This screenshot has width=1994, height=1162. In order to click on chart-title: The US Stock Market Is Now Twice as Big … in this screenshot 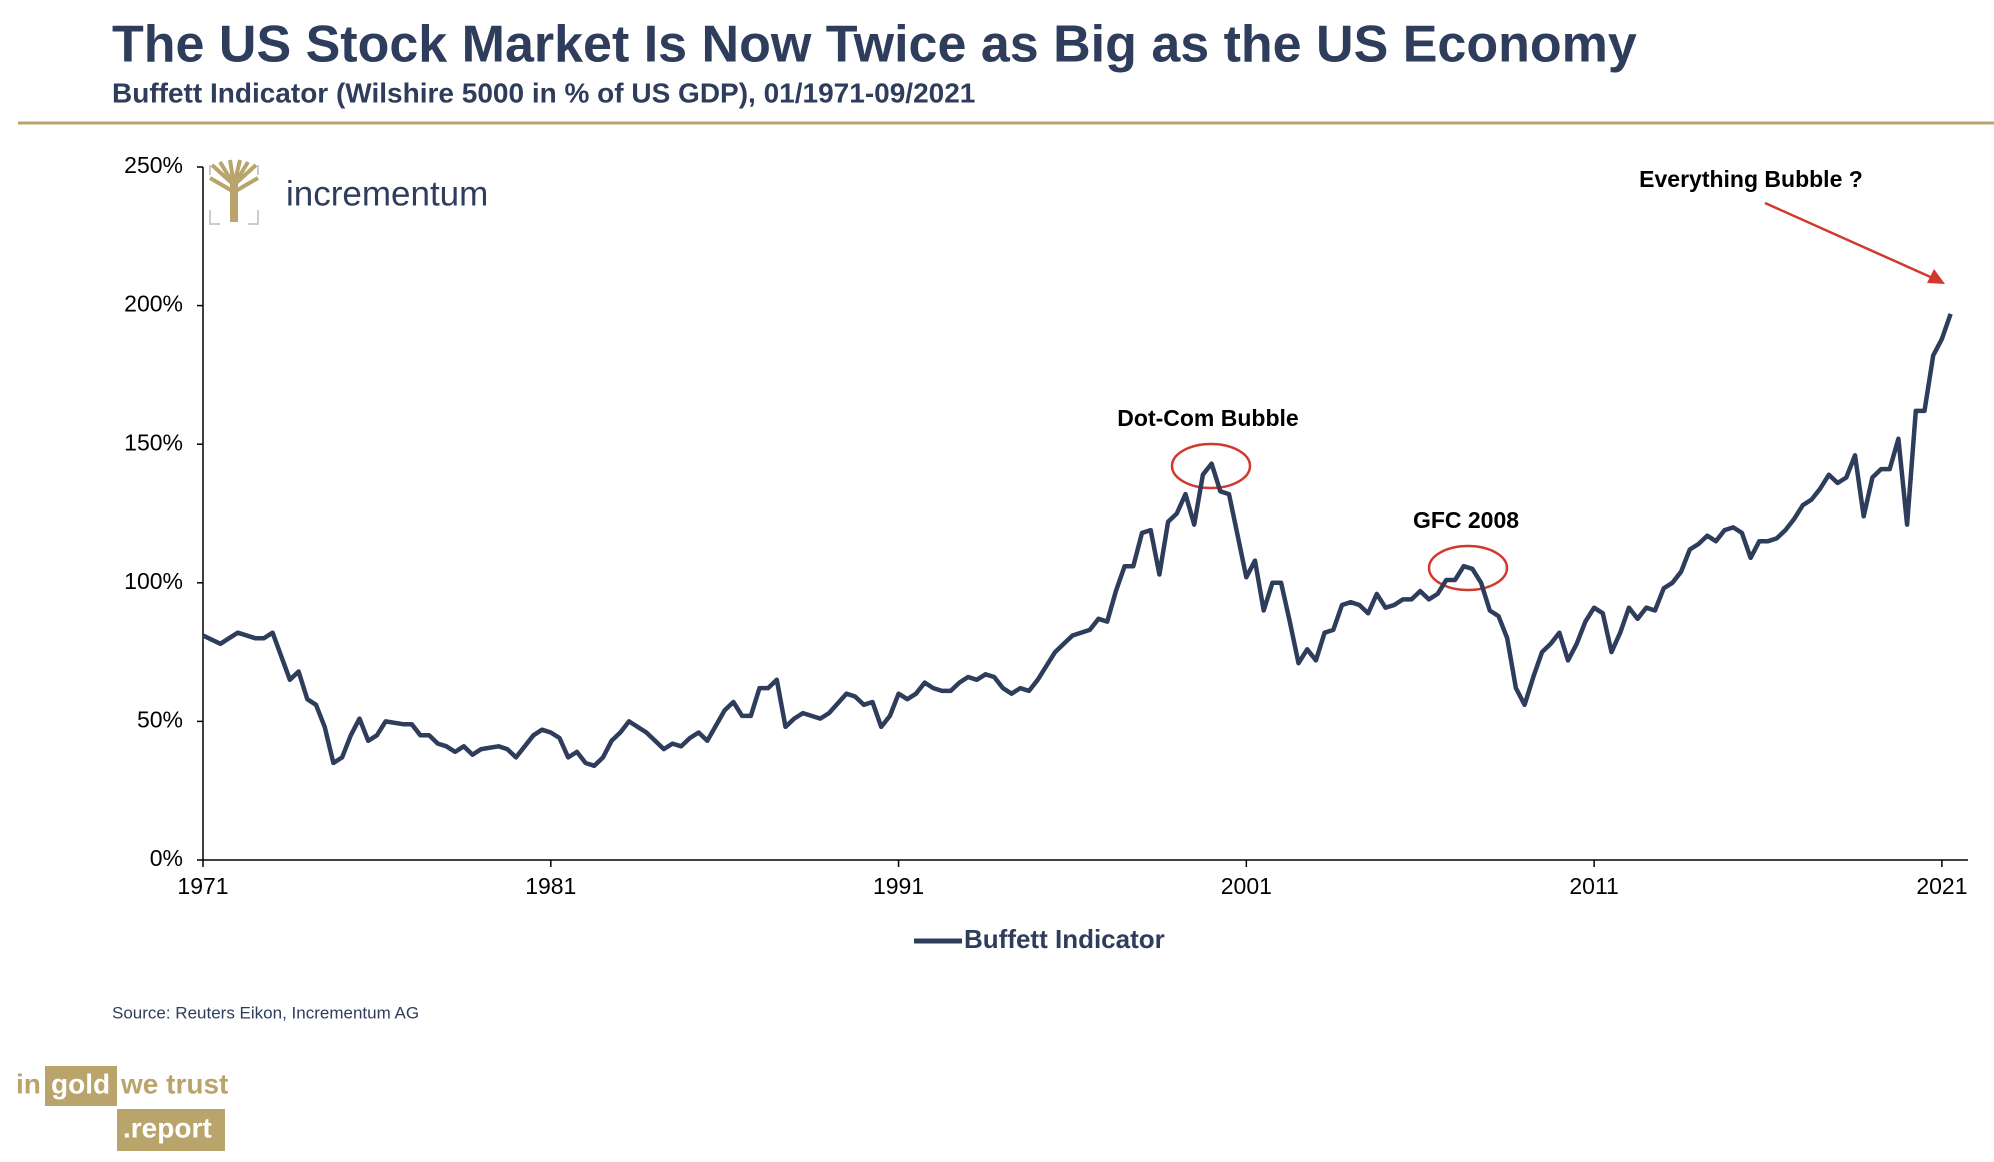, I will do `click(874, 45)`.